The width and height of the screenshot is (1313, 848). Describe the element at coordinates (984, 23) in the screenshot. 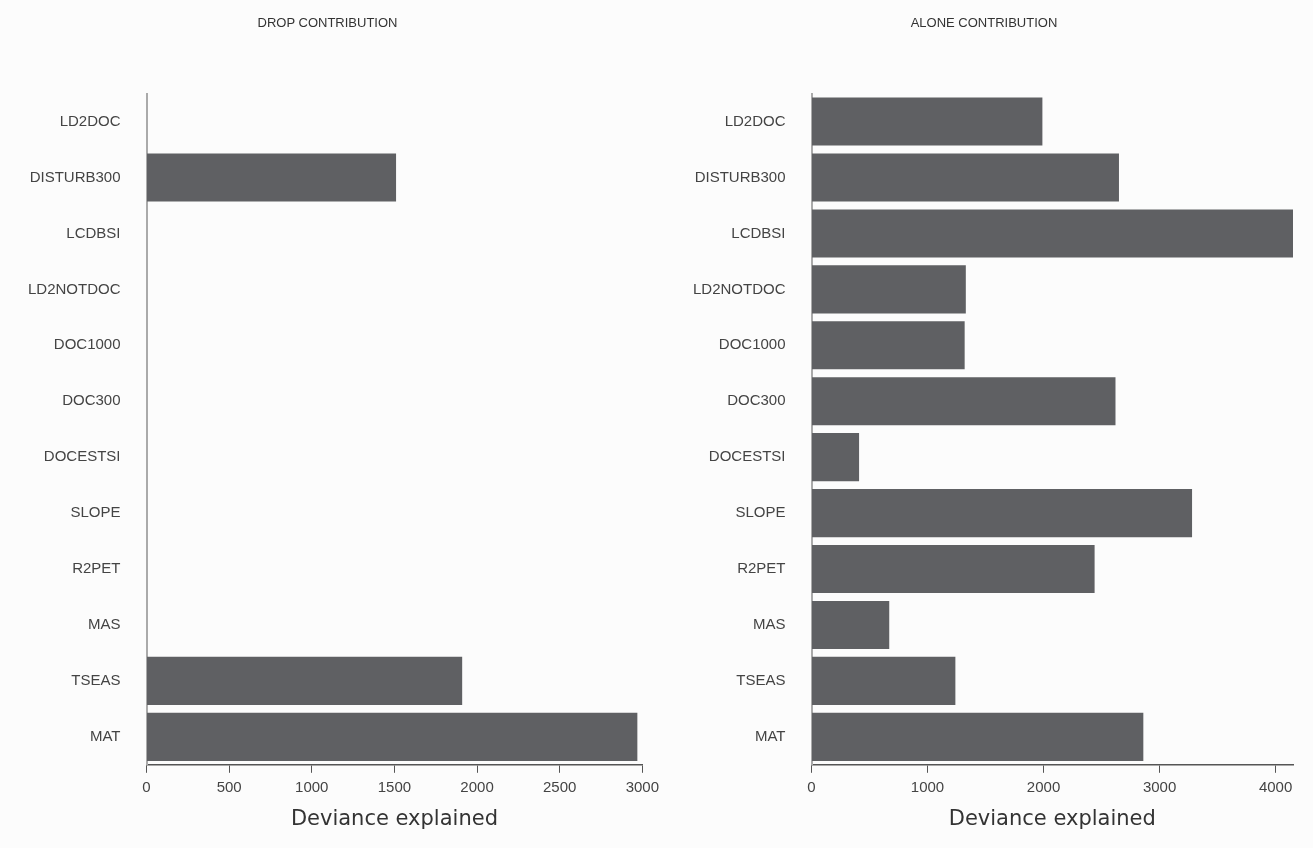

I see `chart-title: ALONE CONTRIBUTION` at that location.